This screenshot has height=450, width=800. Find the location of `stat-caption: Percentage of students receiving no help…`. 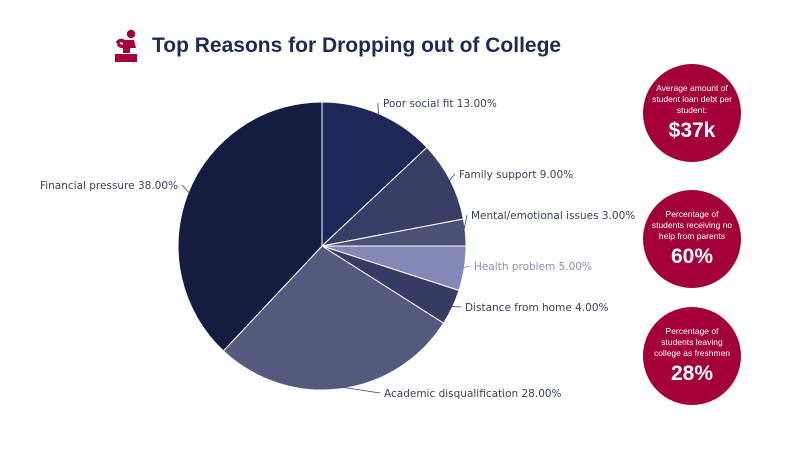

stat-caption: Percentage of students receiving no help… is located at coordinates (692, 225).